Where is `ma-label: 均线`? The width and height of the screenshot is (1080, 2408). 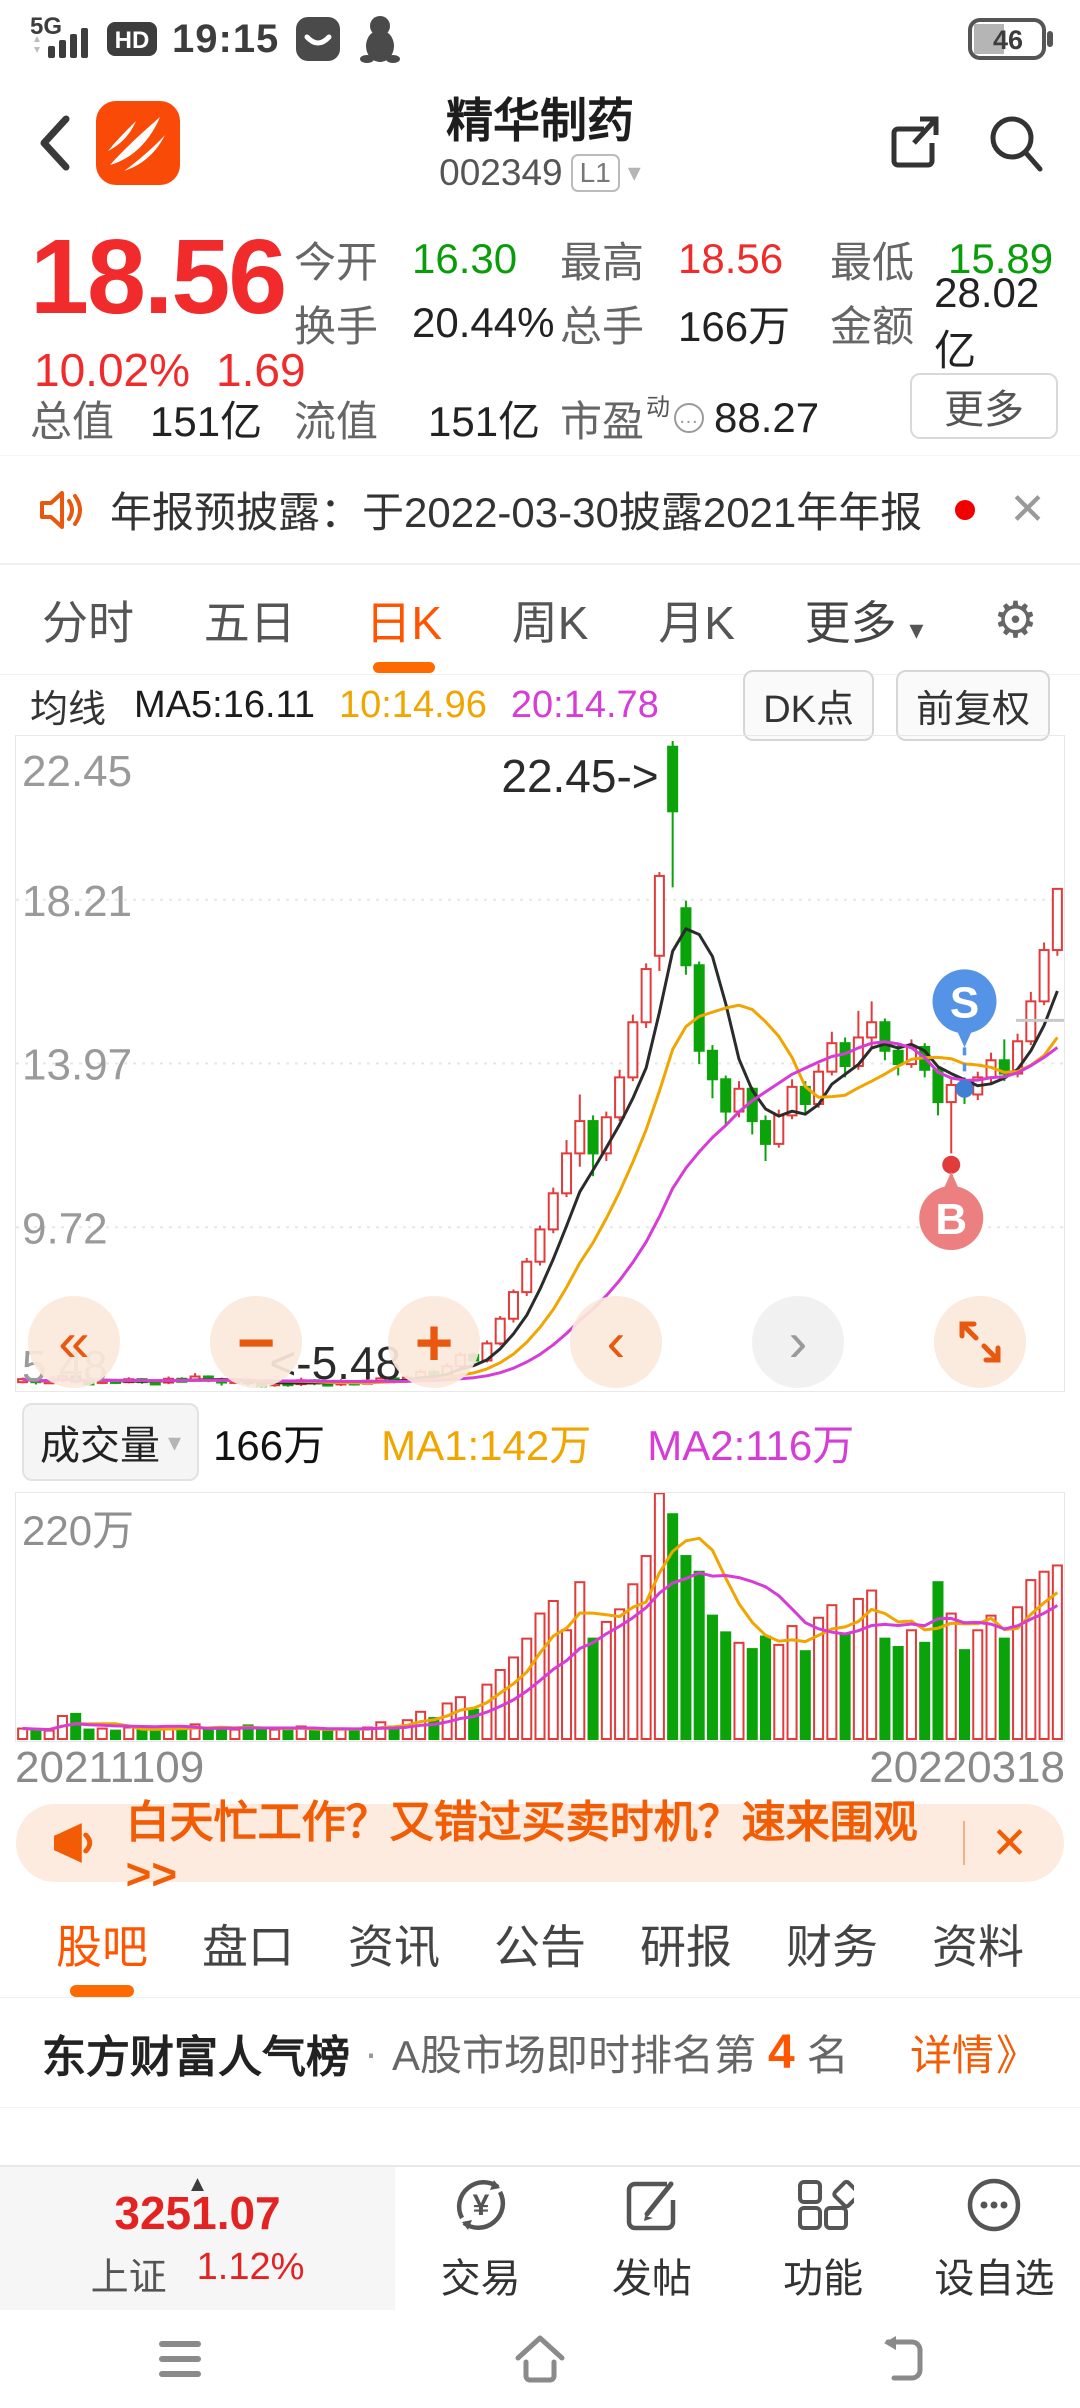
ma-label: 均线 is located at coordinates (68, 709).